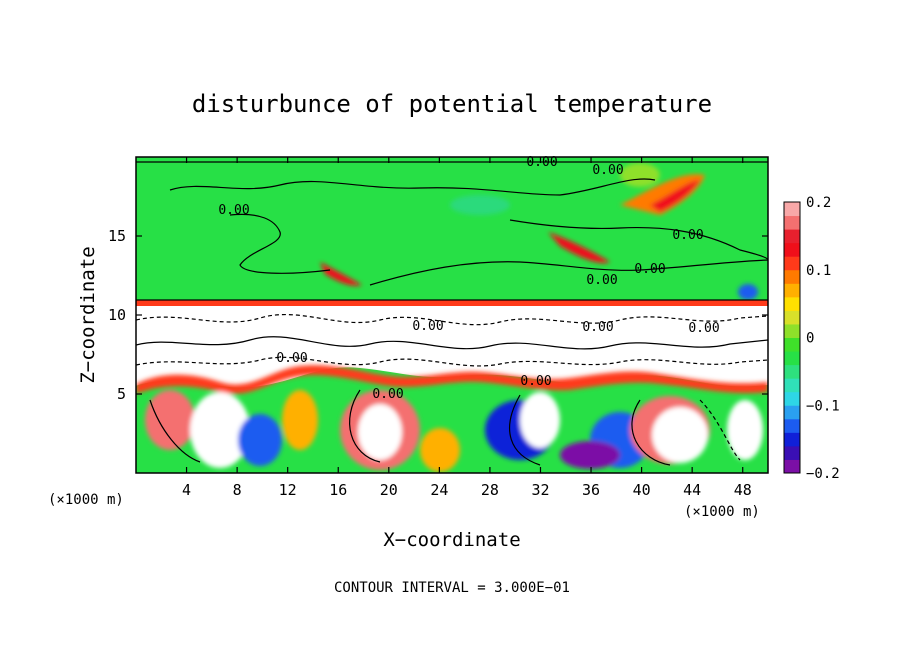 This screenshot has height=654, width=904. I want to click on x-tick-label: 12, so click(288, 490).